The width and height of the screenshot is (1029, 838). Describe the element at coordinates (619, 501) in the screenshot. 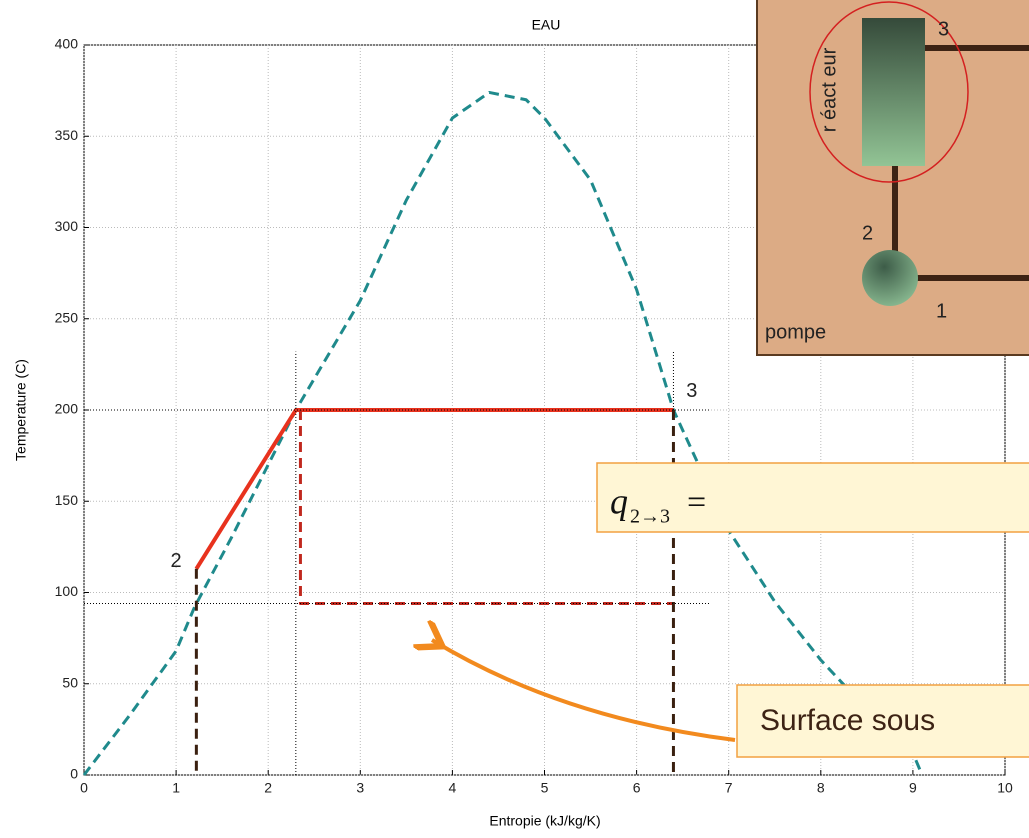

I see `formula-symbol: q` at that location.